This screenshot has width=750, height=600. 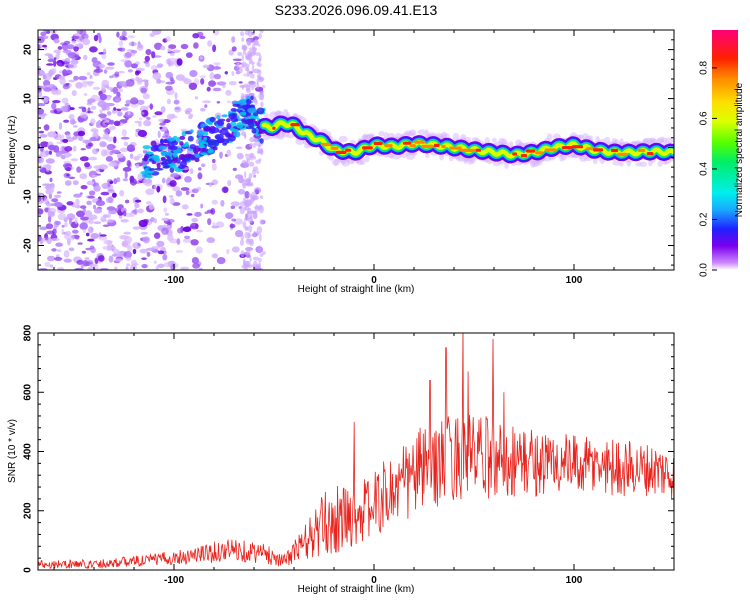 What do you see at coordinates (28, 391) in the screenshot?
I see `y-tick-label: 600` at bounding box center [28, 391].